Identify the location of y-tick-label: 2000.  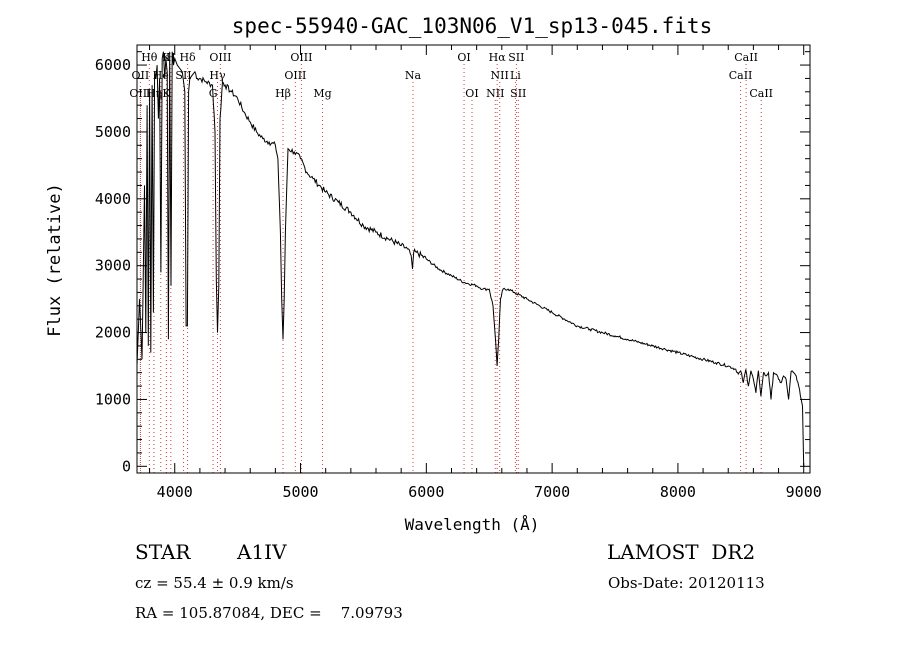
(113, 333).